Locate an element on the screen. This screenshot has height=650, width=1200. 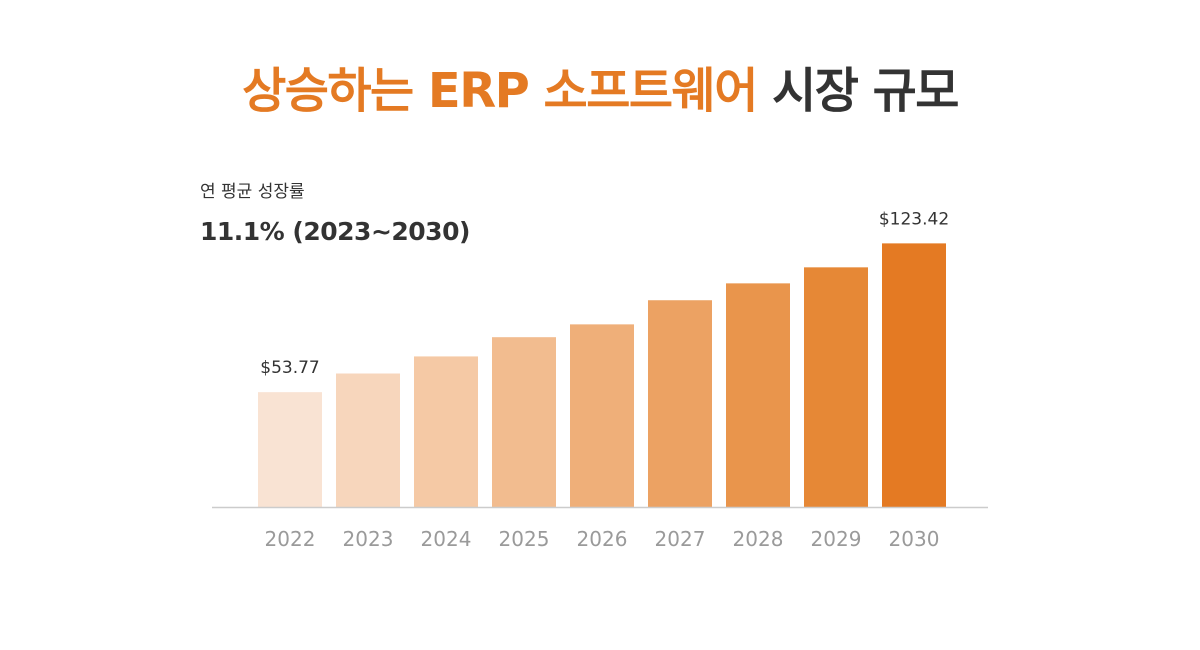
x-tick-label: 2023 is located at coordinates (368, 539).